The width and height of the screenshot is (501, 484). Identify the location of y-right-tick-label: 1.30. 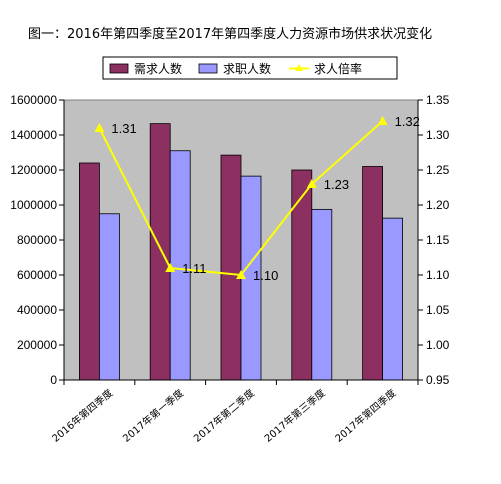
(438, 135).